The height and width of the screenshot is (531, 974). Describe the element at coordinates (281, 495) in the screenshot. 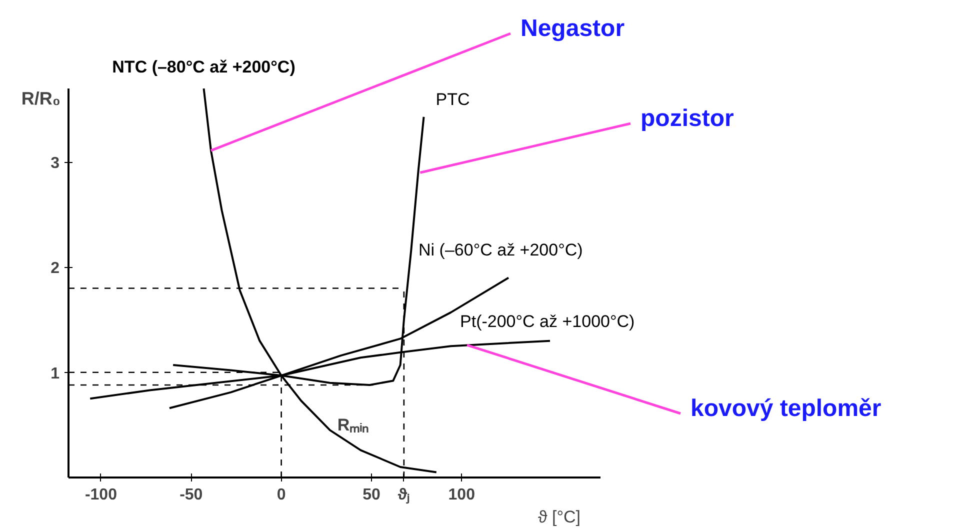

I see `x-tick-label: 0` at that location.